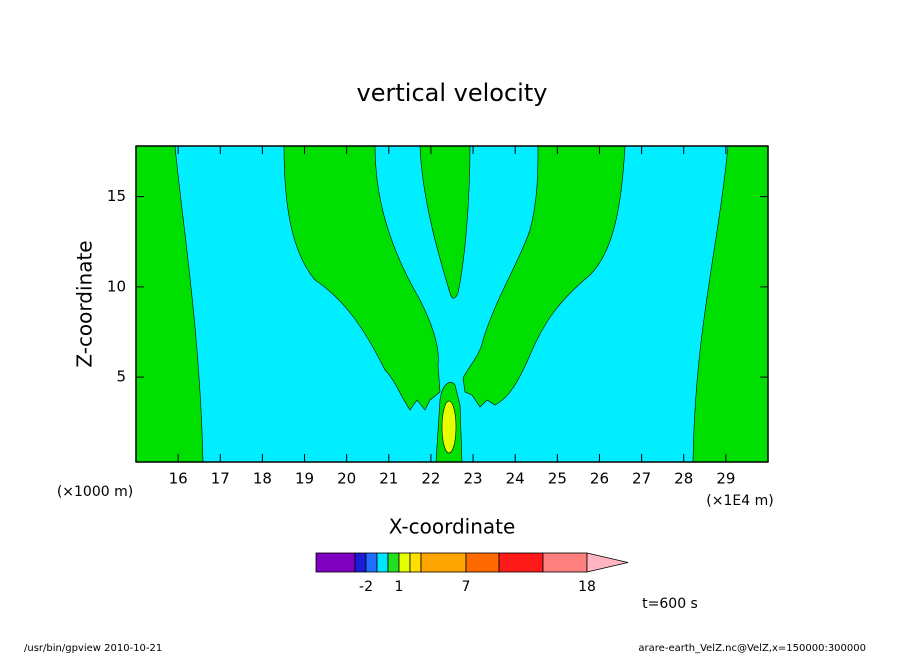 Image resolution: width=904 pixels, height=658 pixels. Describe the element at coordinates (399, 587) in the screenshot. I see `colorbar-tick-label: 1` at that location.